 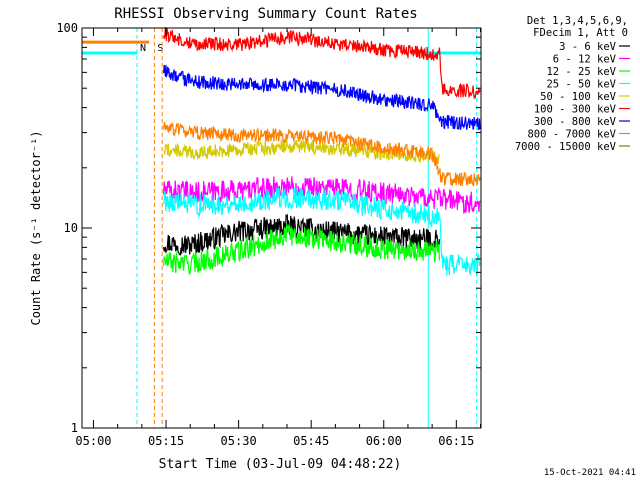 I want to click on series-line-300-800-kev, so click(x=322, y=97).